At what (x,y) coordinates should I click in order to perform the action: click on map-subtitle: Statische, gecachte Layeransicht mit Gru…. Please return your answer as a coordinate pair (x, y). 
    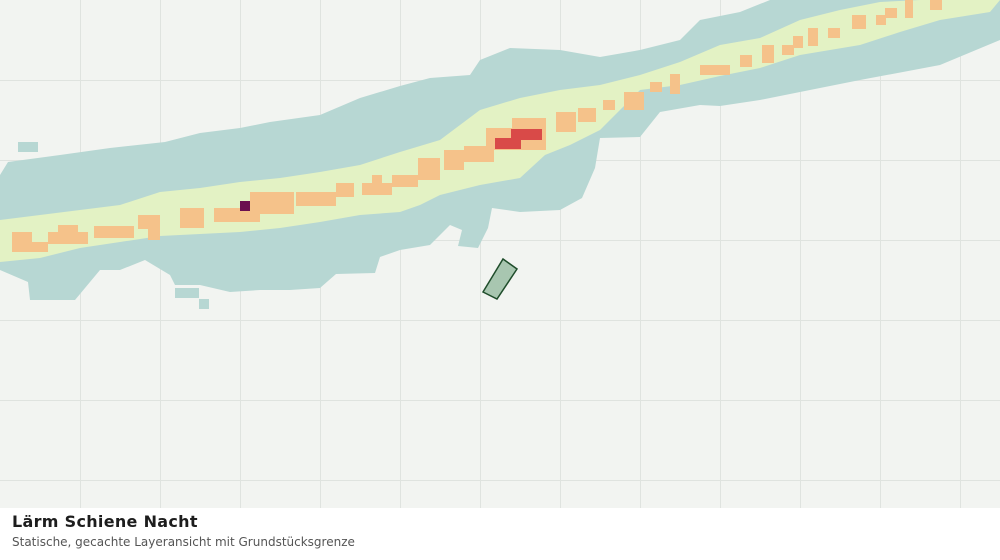
    Looking at the image, I should click on (183, 542).